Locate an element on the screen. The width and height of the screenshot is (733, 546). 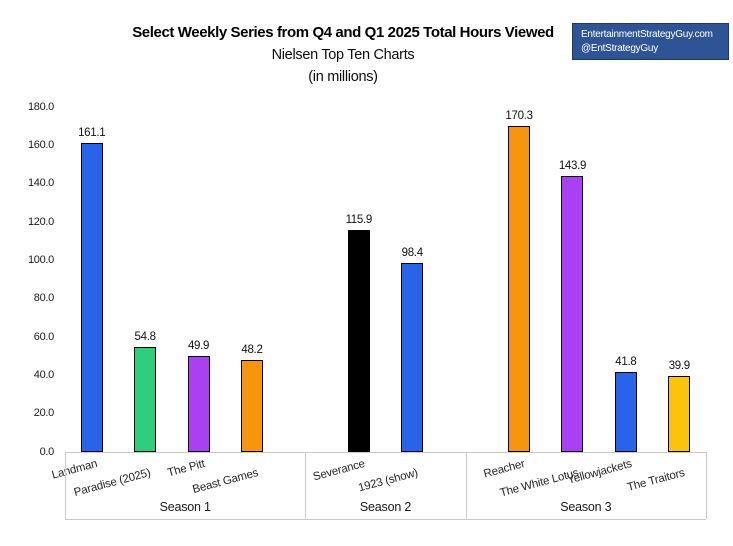
bar-1923-show is located at coordinates (412, 357).